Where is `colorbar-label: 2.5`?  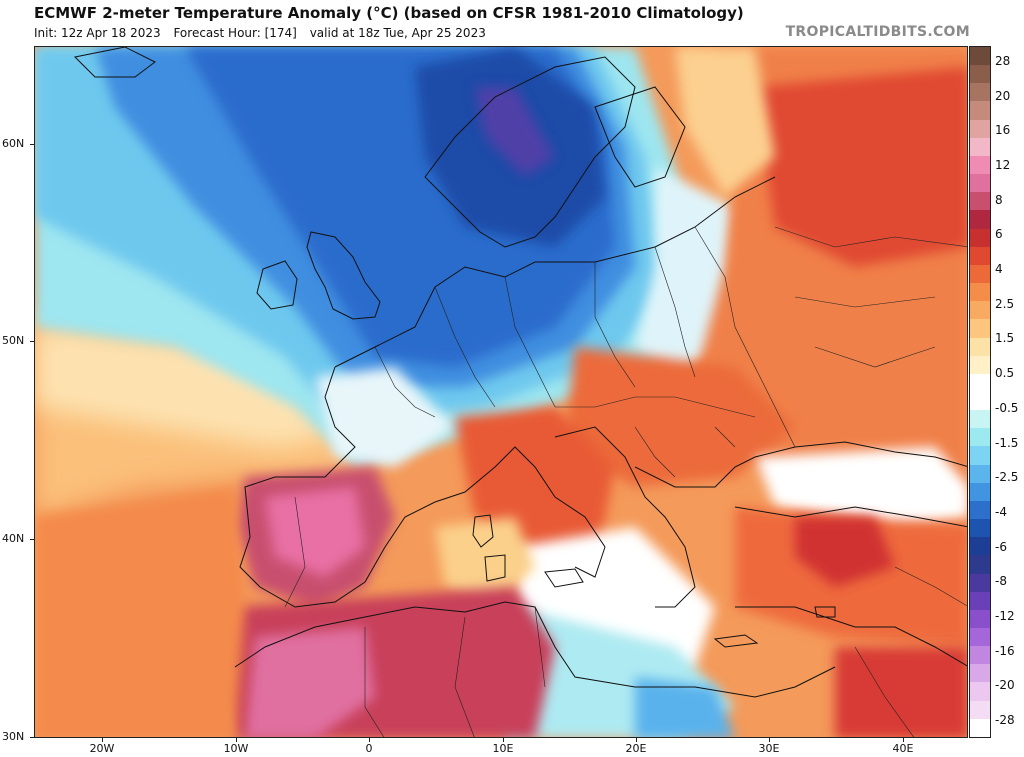
colorbar-label: 2.5 is located at coordinates (1005, 303).